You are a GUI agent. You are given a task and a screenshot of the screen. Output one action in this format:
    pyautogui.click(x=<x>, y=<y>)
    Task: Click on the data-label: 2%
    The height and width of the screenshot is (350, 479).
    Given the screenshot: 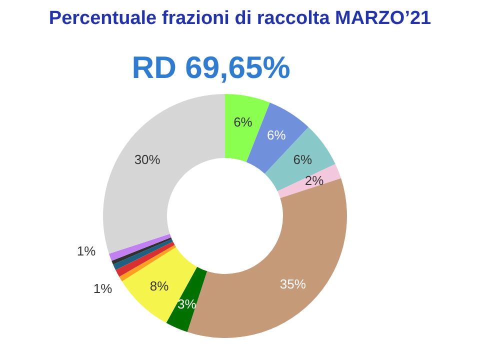 What is the action you would take?
    pyautogui.click(x=314, y=180)
    